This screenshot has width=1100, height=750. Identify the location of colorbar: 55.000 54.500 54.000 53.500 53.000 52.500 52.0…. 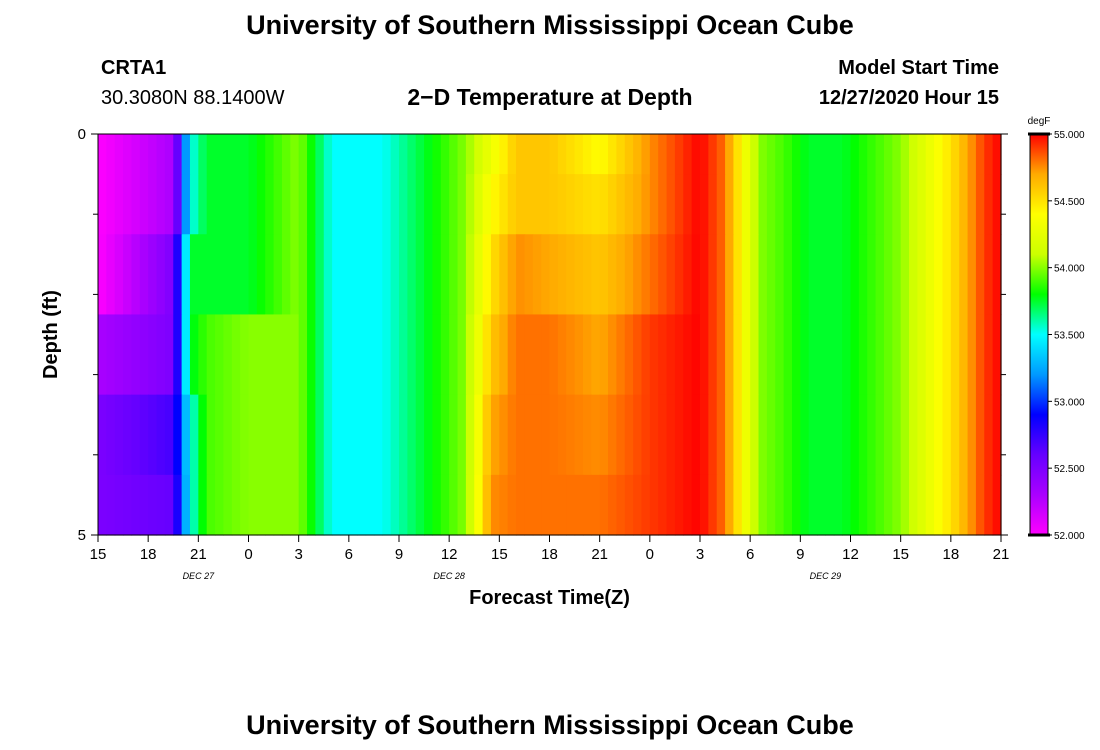
(1056, 329).